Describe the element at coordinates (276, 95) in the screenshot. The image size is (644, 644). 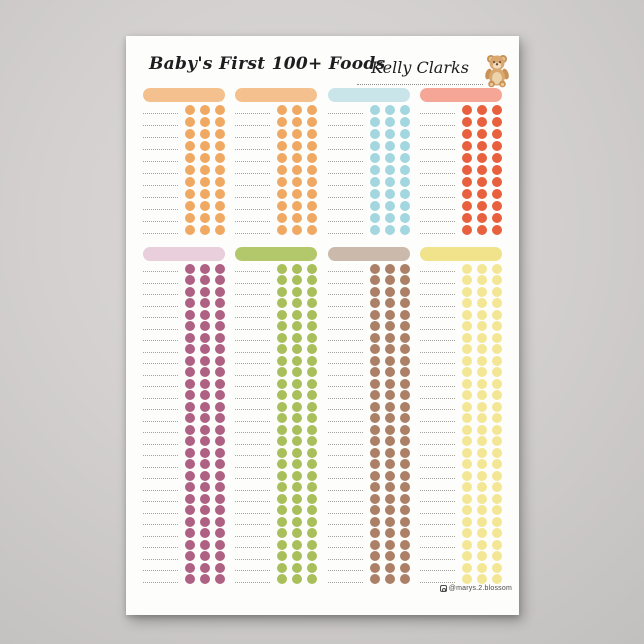
I see `category-header-pill` at that location.